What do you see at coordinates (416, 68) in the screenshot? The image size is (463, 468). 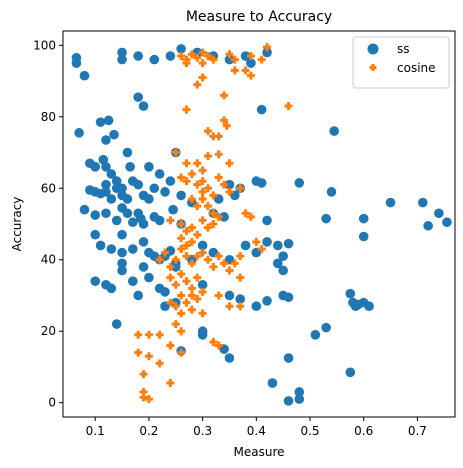 I see `legend-cosine-label: cosine` at bounding box center [416, 68].